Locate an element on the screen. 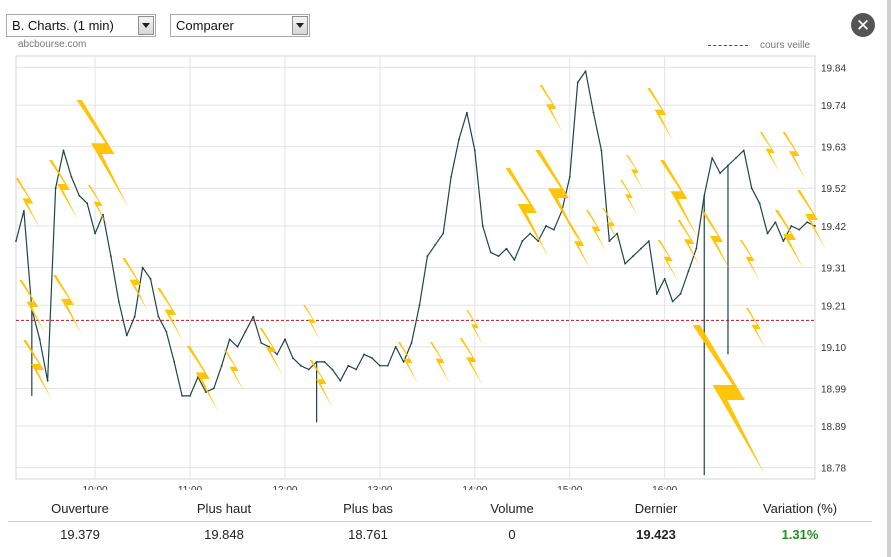 The height and width of the screenshot is (557, 891). y-tick-label: 19.84 is located at coordinates (833, 68).